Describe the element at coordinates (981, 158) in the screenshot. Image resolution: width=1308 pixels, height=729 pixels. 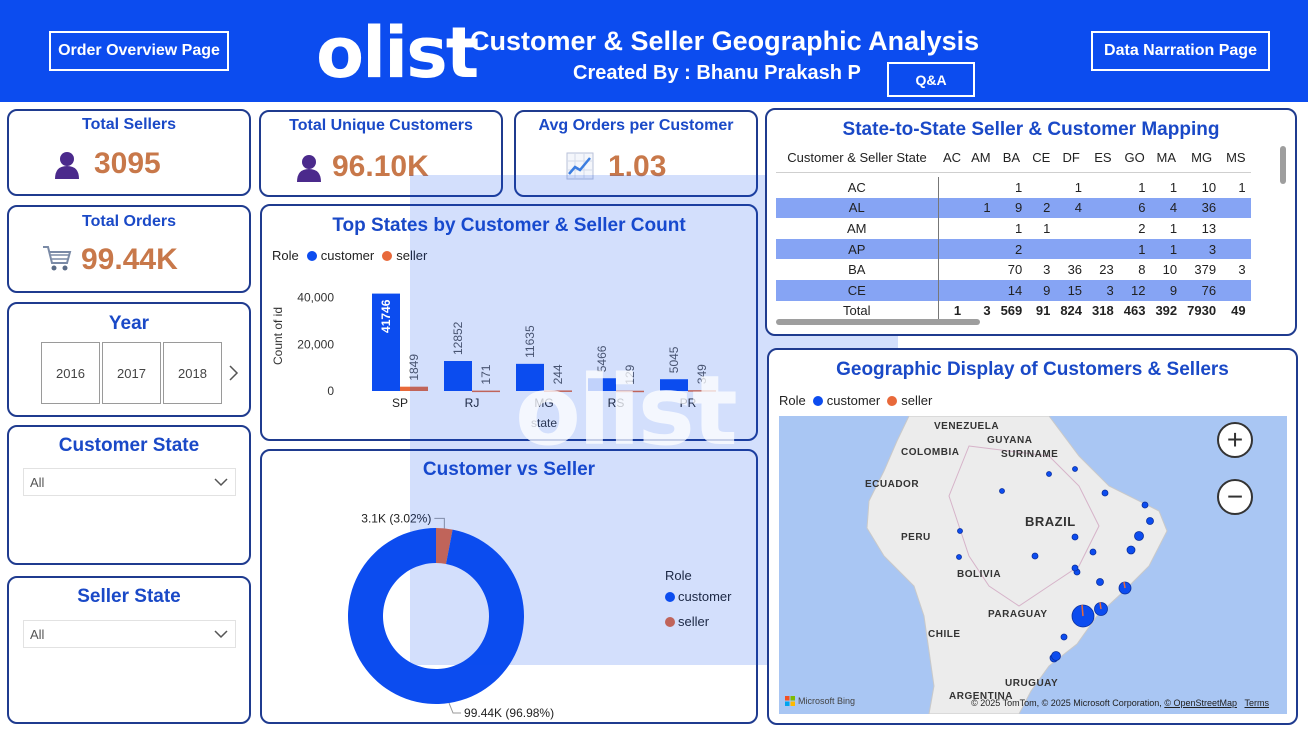
I see `matrix-column-header: AM` at that location.